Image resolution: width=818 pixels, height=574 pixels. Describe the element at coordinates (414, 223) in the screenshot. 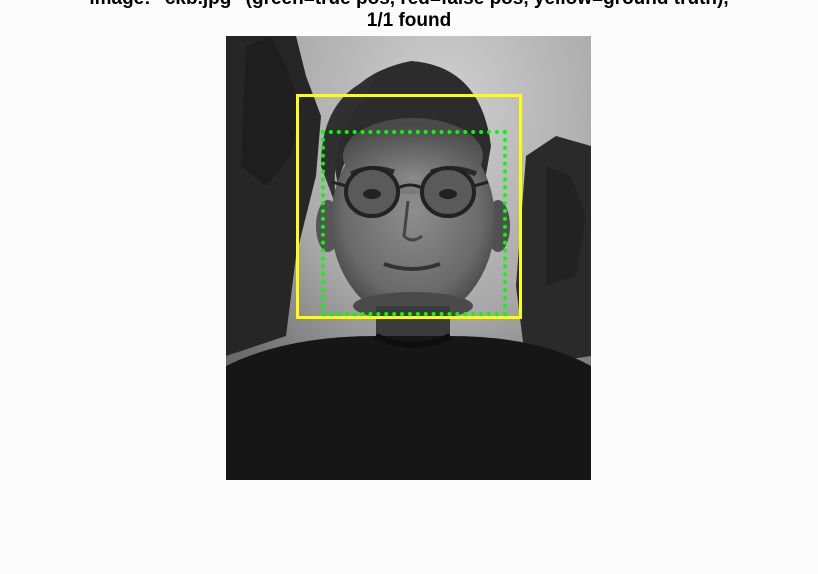

I see `true-positive-box` at that location.